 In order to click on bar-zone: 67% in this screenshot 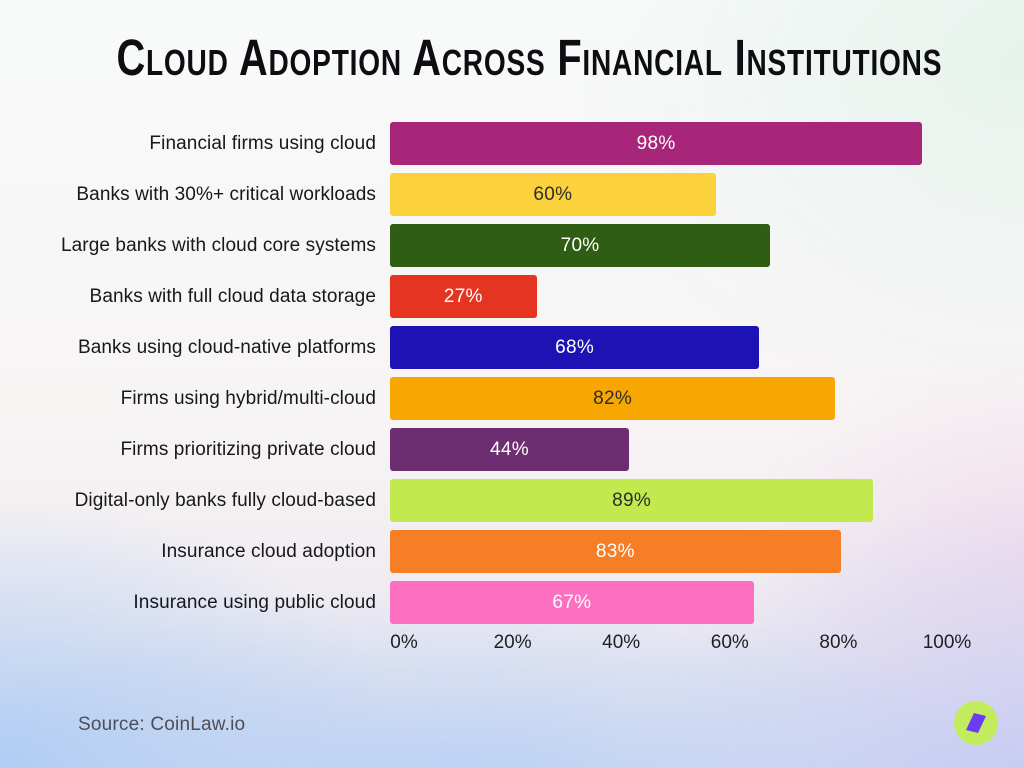, I will do `click(661, 602)`.